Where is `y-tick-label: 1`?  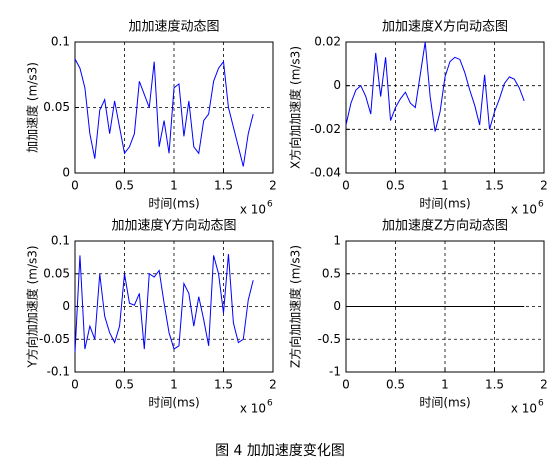
y-tick-label: 1 is located at coordinates (337, 241).